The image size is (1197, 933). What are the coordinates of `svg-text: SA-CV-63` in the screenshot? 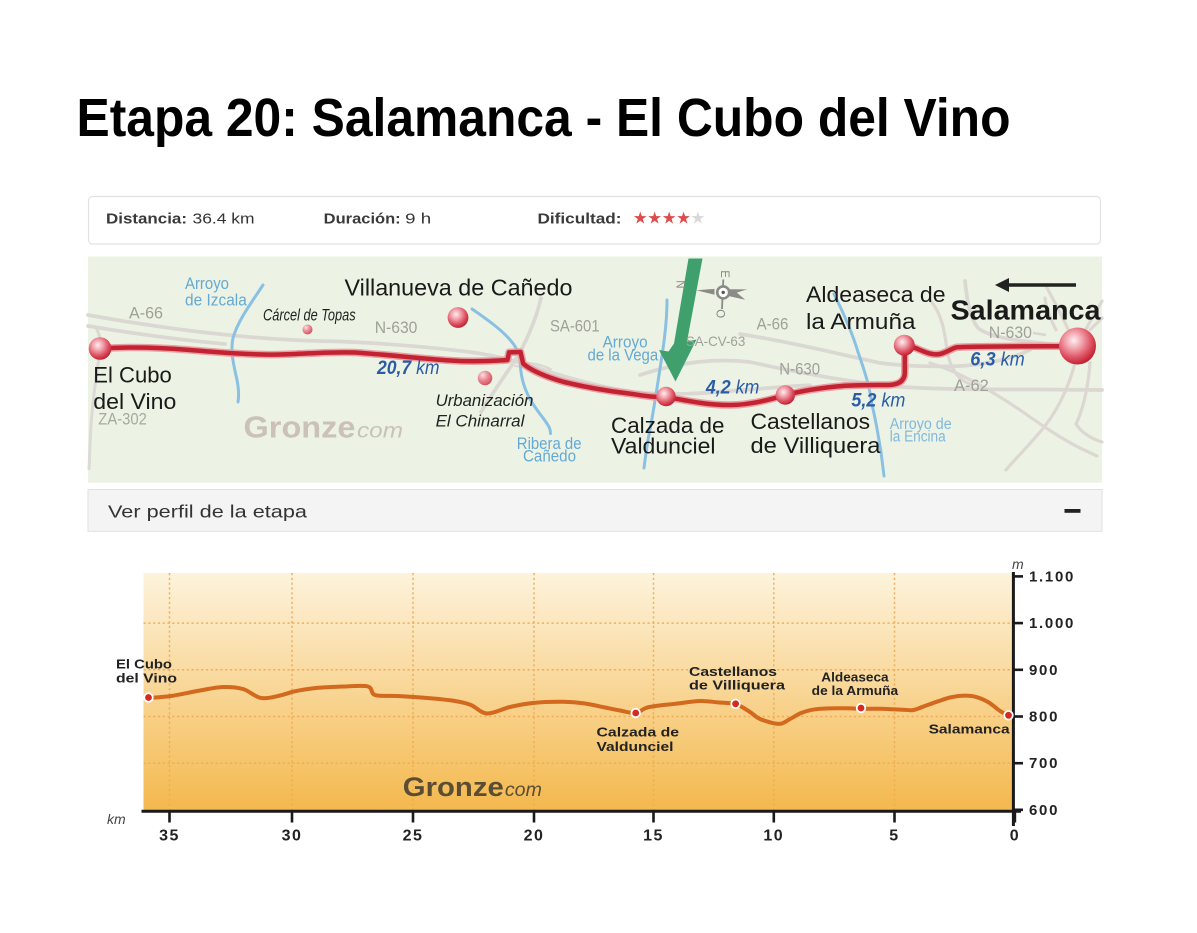 It's located at (716, 341).